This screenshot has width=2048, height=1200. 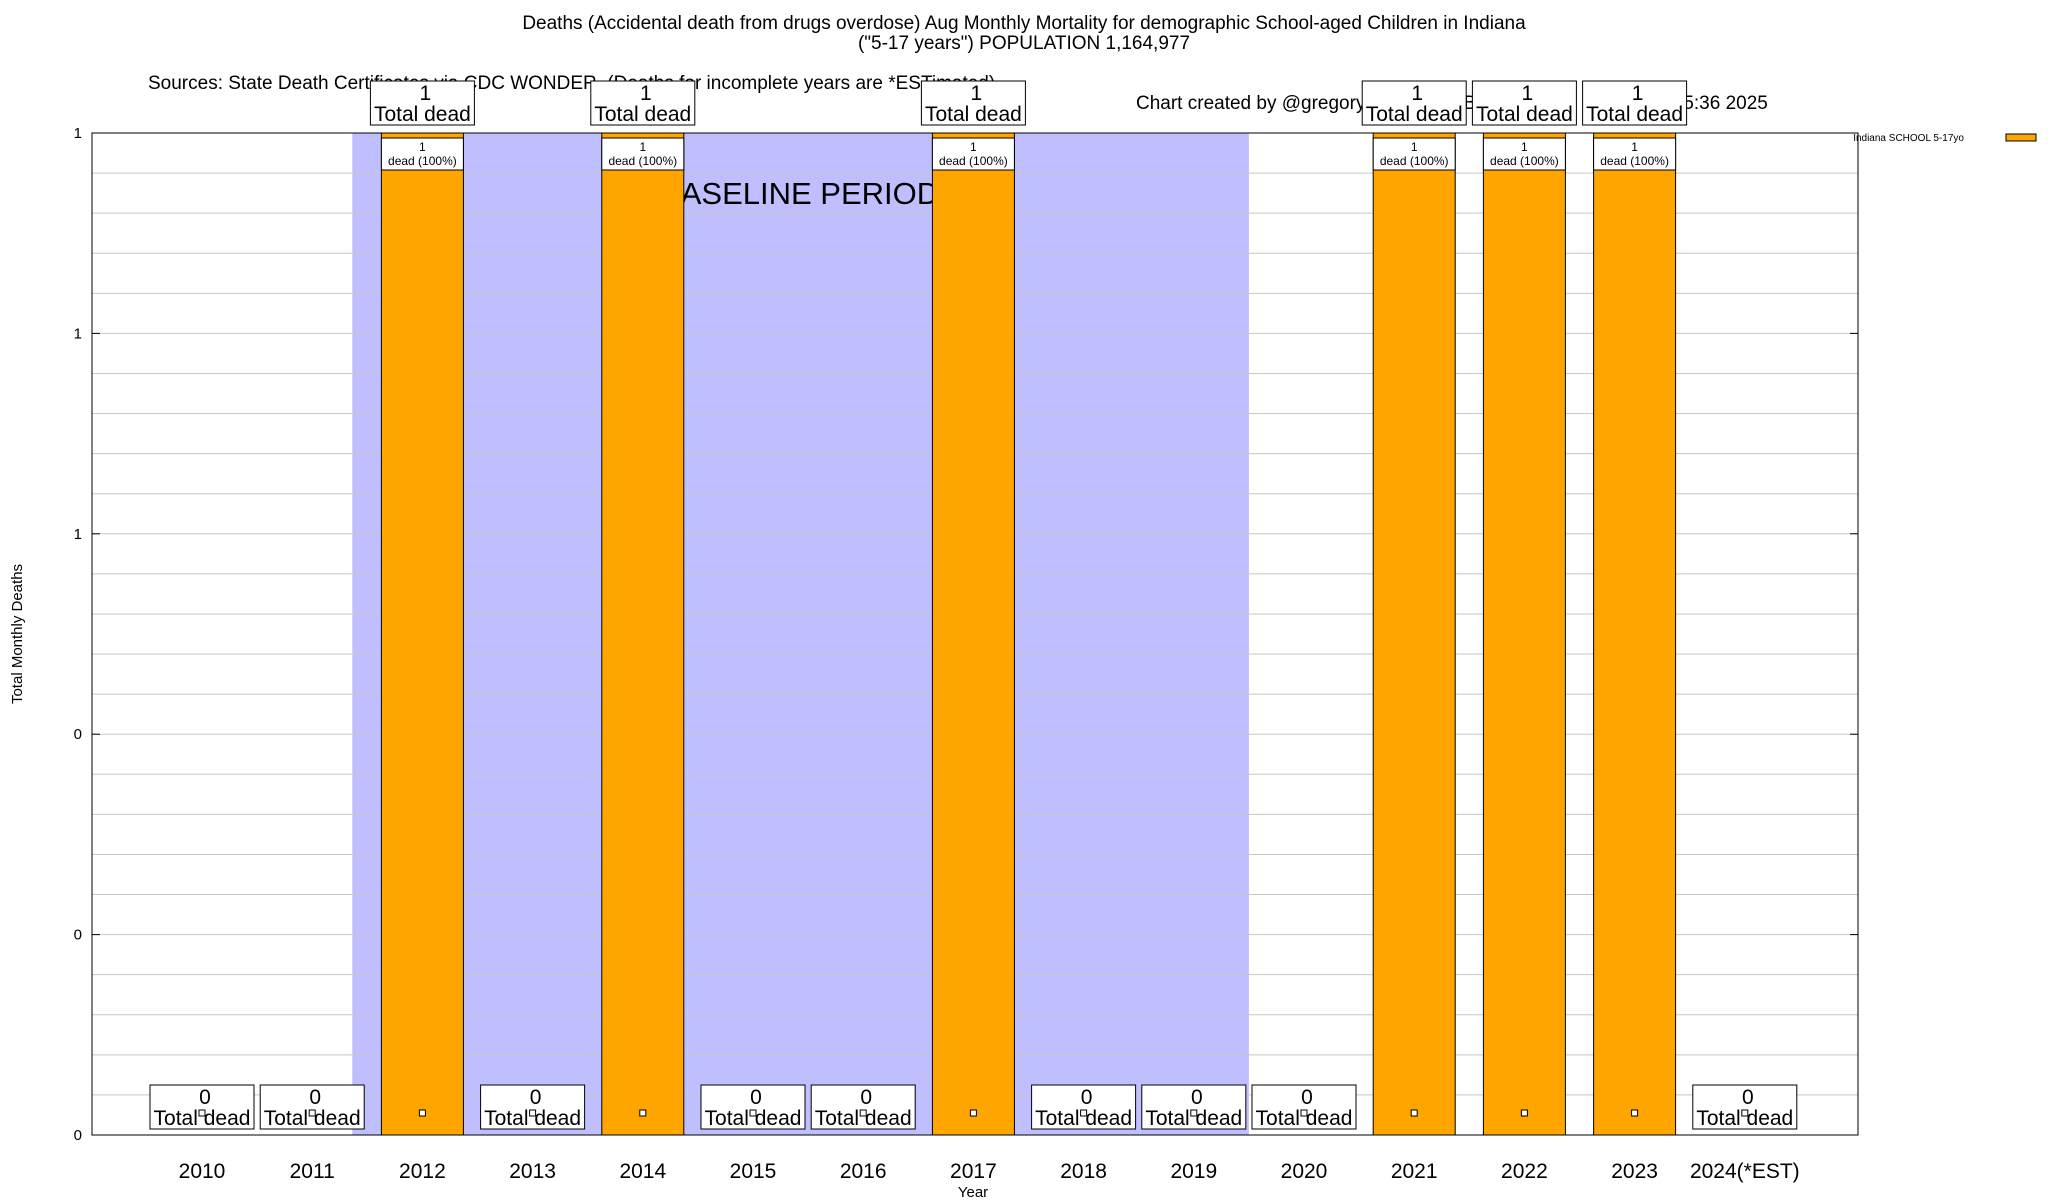 I want to click on x-tick-label: 2022, so click(x=1524, y=1171).